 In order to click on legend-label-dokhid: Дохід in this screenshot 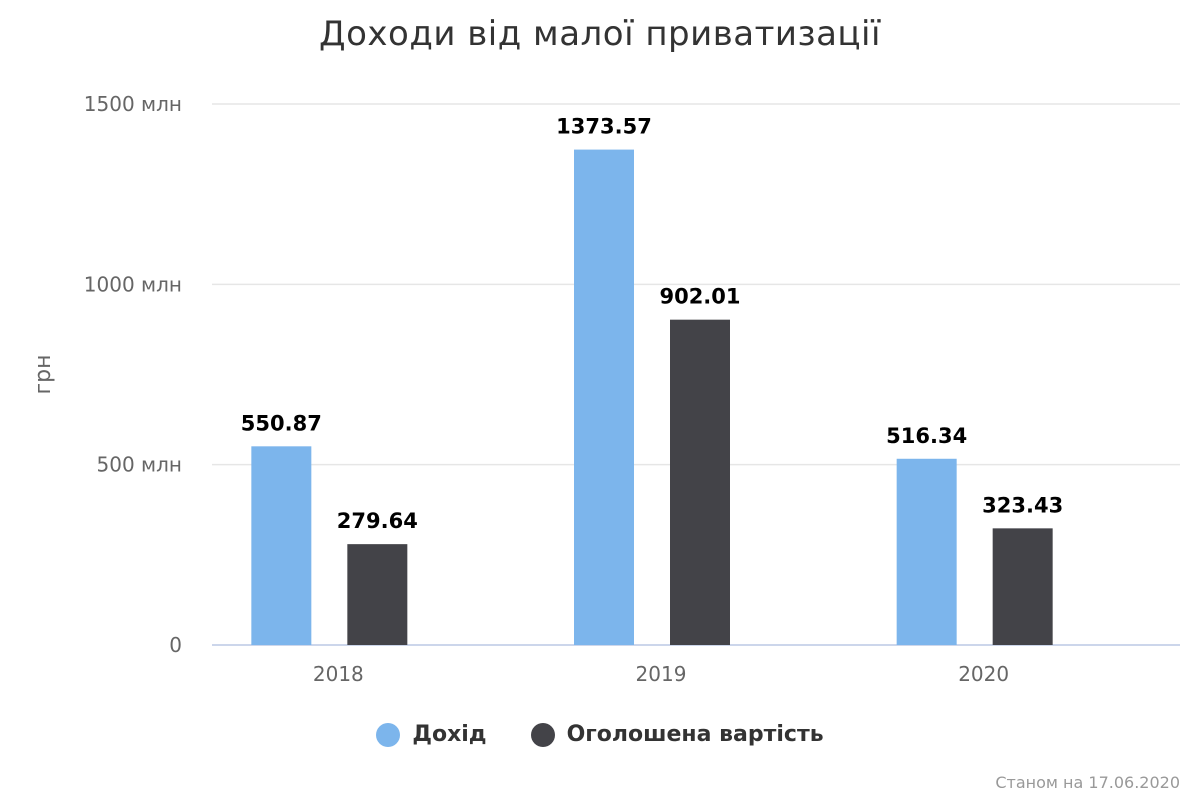, I will do `click(449, 734)`.